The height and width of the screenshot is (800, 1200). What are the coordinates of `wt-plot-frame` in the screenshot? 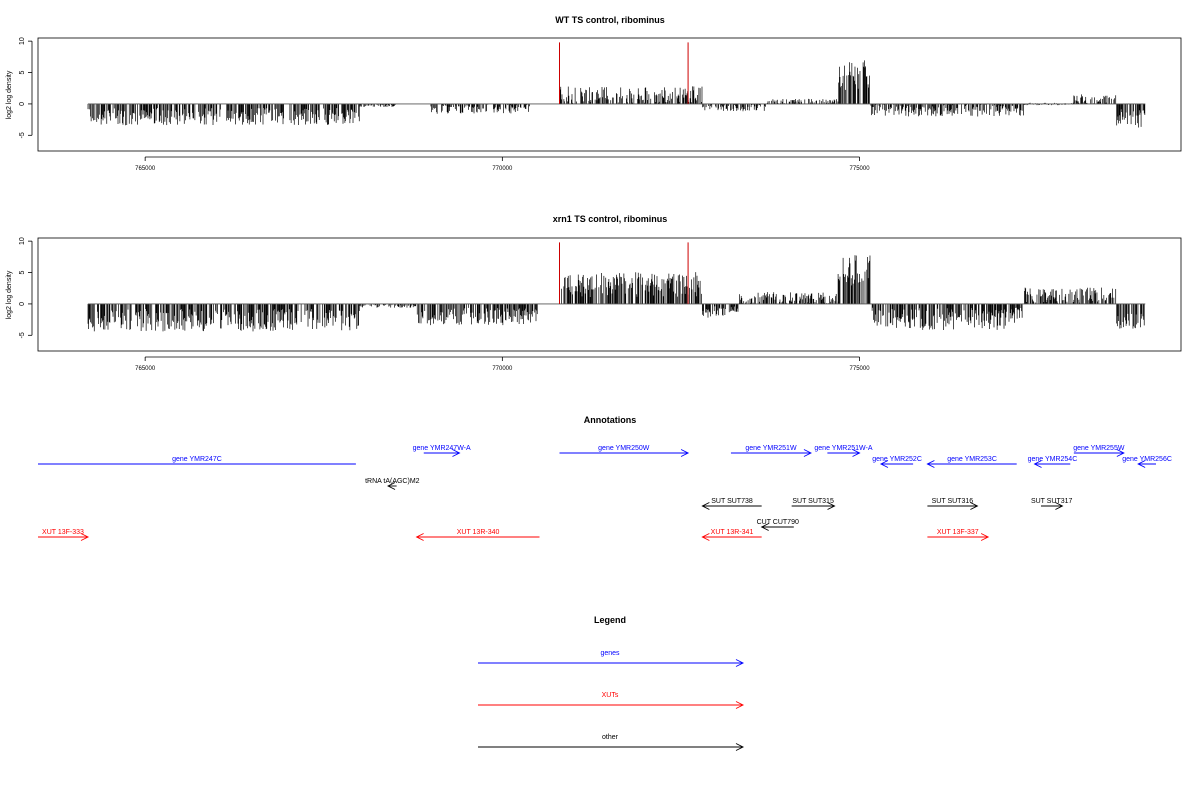 It's located at (609, 94).